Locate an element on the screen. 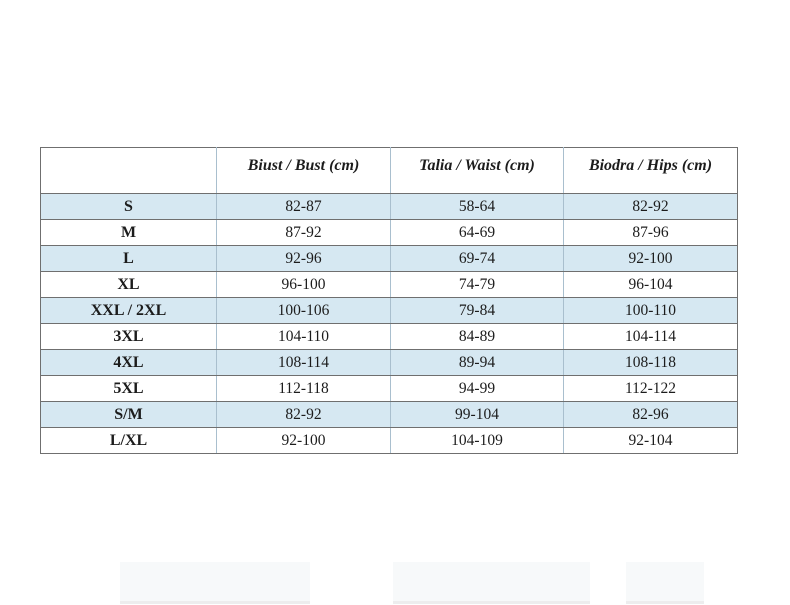 The width and height of the screenshot is (790, 605). size-label-cell: XXL / 2XL is located at coordinates (128, 310).